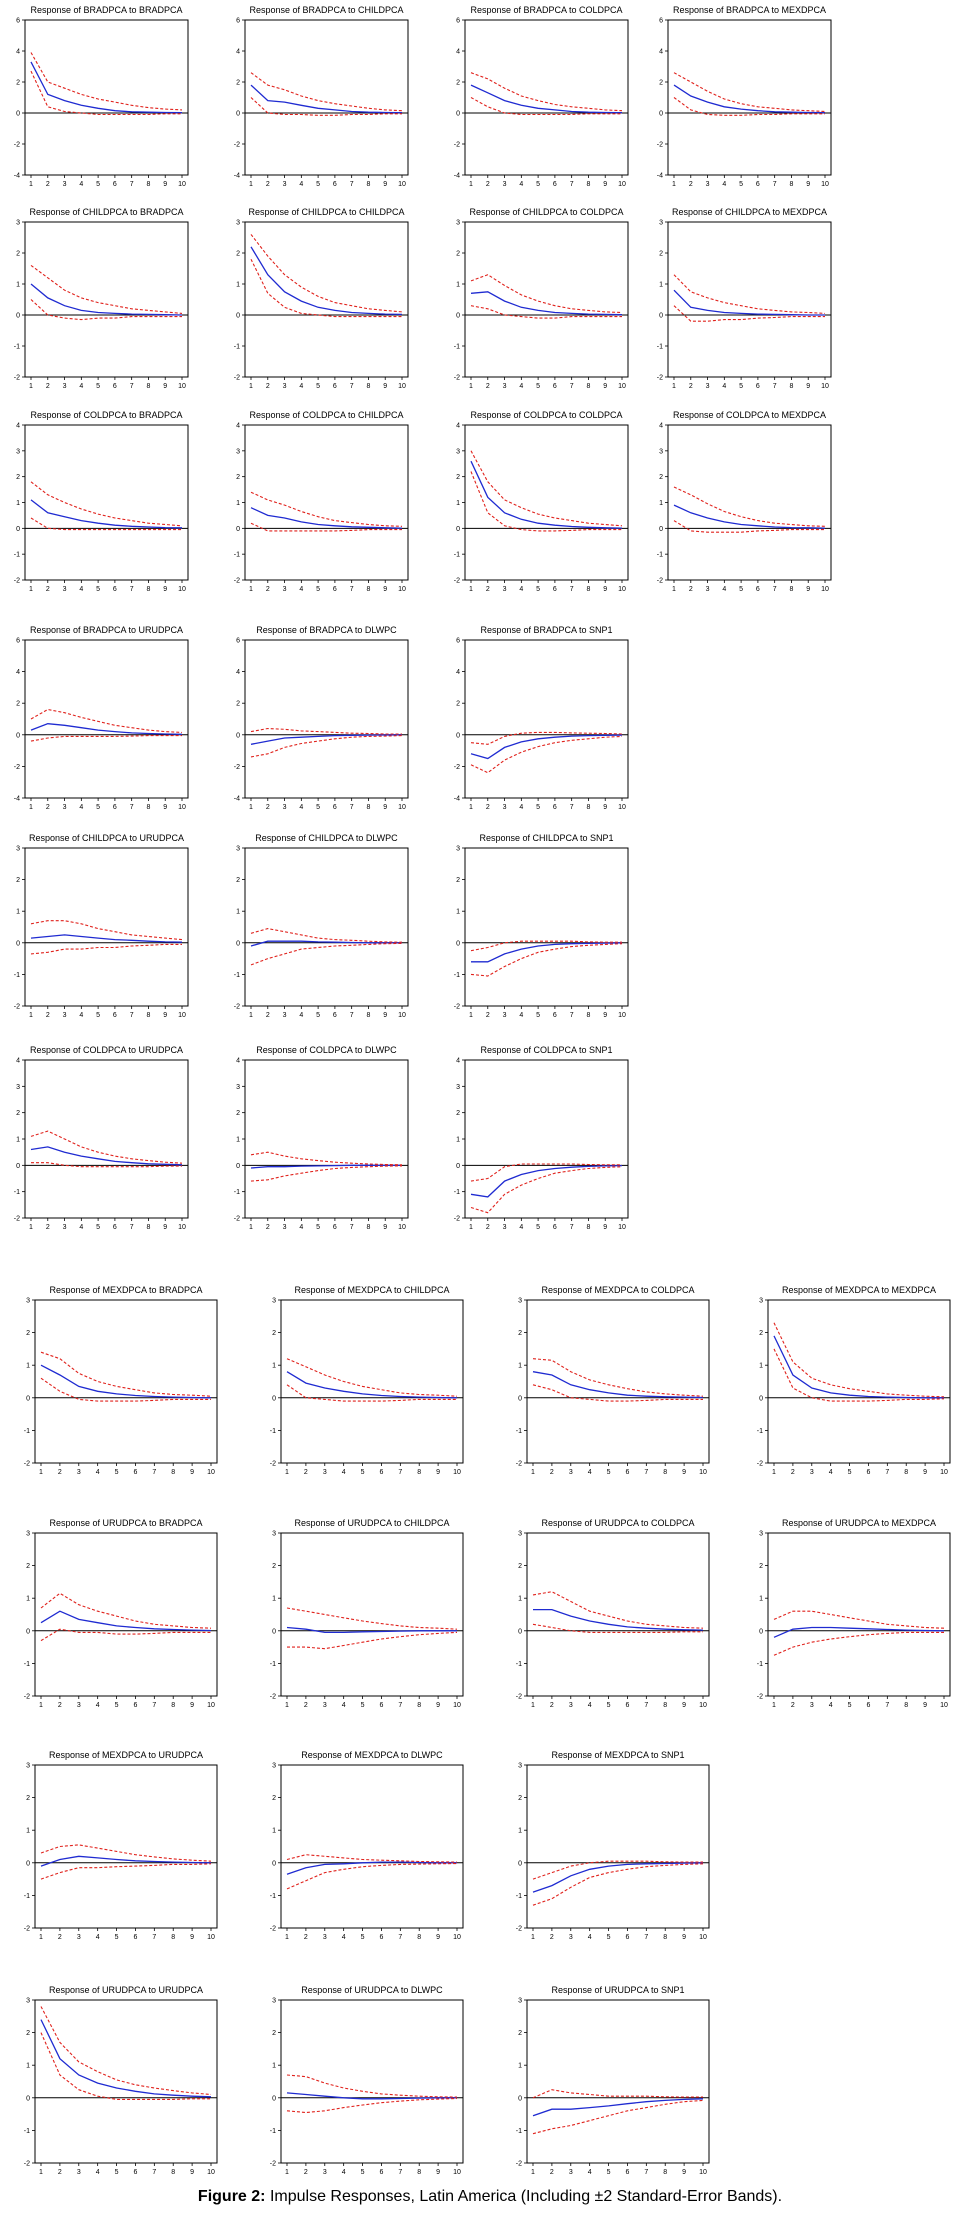 This screenshot has width=980, height=2215. I want to click on panel-title: Response of MEXDPCA to CHILDPCA, so click(371, 1290).